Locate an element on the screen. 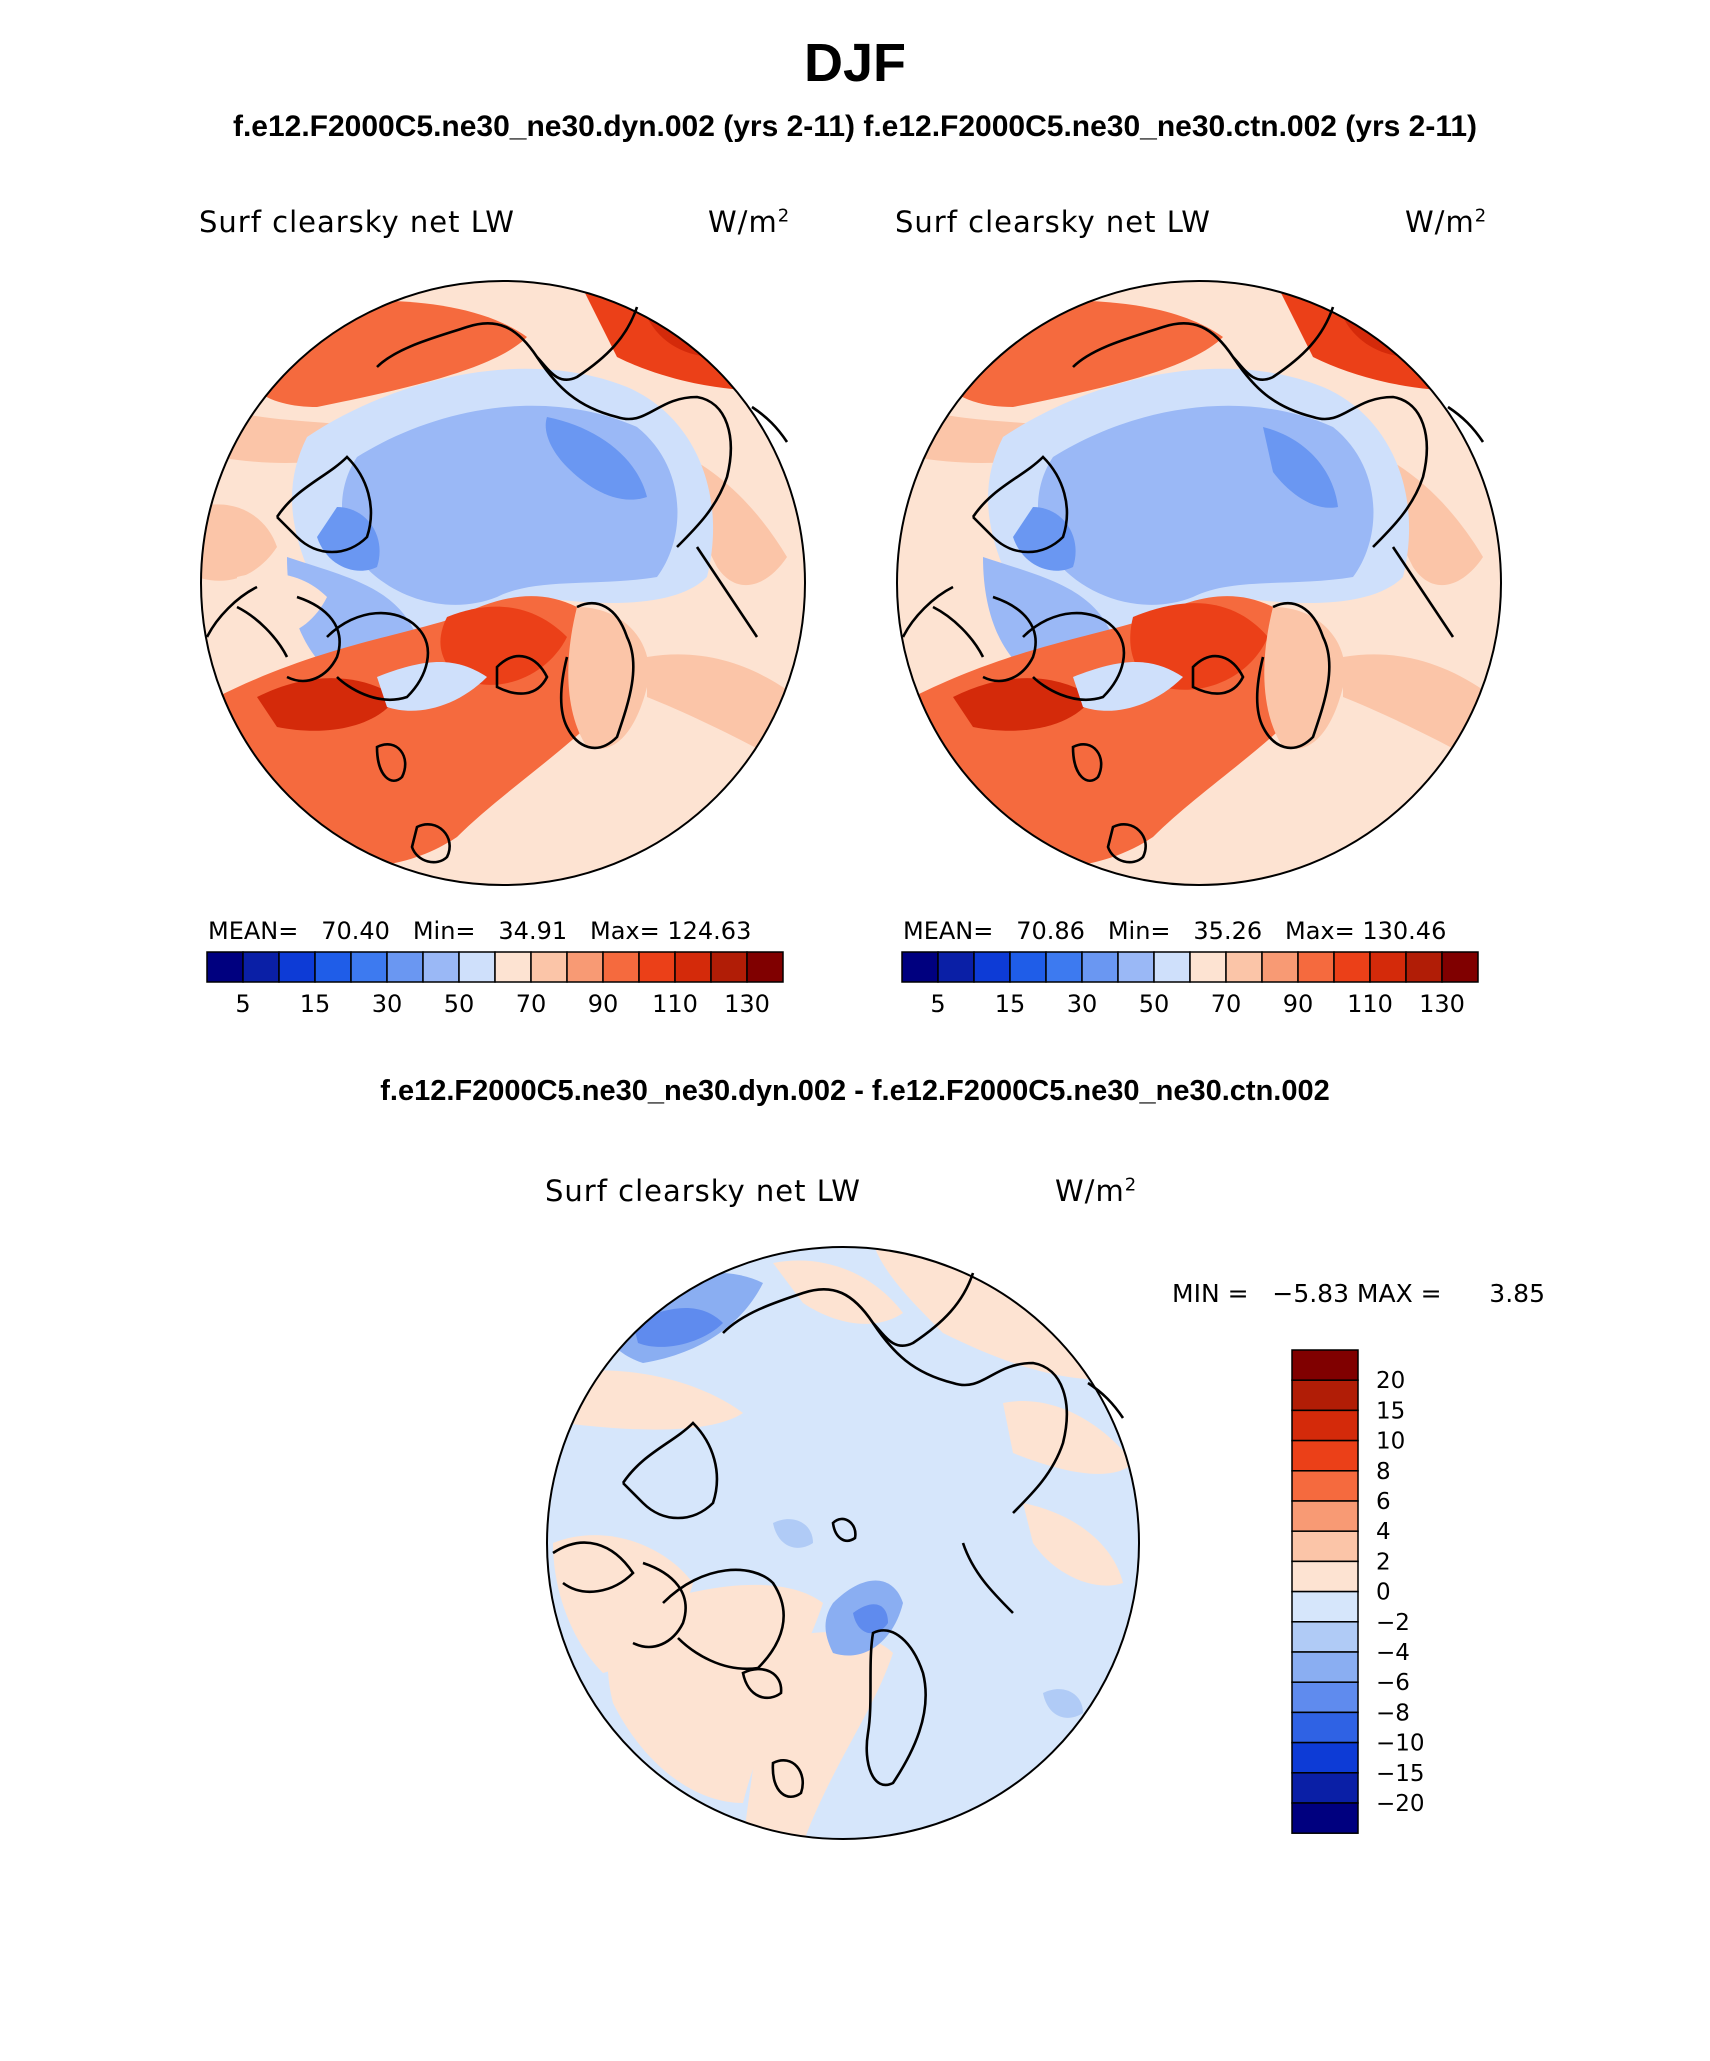  panel2-coastlines is located at coordinates (1193, 585).